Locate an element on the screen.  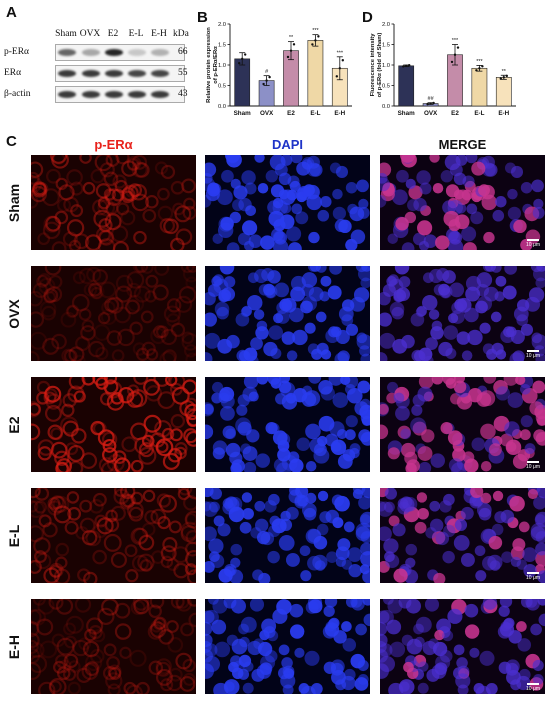
x-tick-label: E2 is located at coordinates (455, 113).